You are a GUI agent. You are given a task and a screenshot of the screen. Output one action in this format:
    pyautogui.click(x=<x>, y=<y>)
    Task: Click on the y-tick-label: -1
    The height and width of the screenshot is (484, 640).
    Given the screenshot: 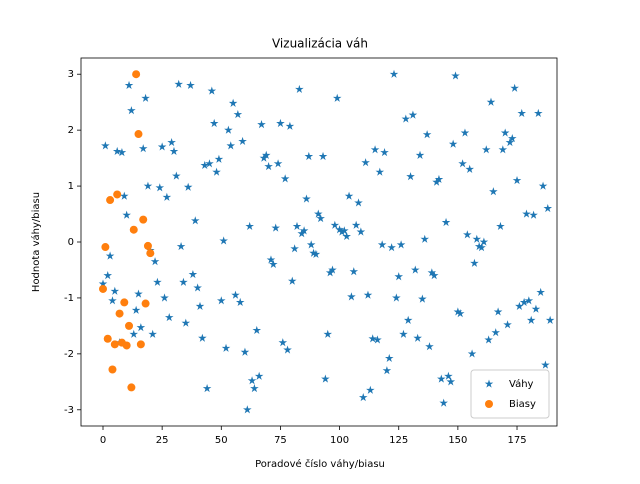 What is the action you would take?
    pyautogui.click(x=69, y=298)
    